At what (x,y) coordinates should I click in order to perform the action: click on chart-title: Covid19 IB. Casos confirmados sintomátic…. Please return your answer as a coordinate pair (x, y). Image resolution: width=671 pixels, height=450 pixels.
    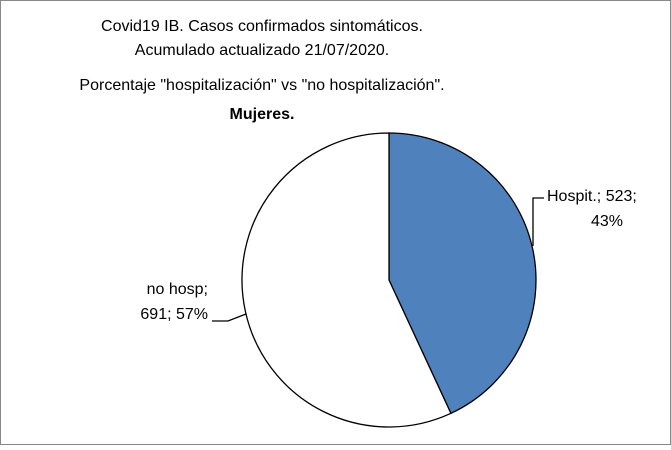
    Looking at the image, I should click on (262, 26).